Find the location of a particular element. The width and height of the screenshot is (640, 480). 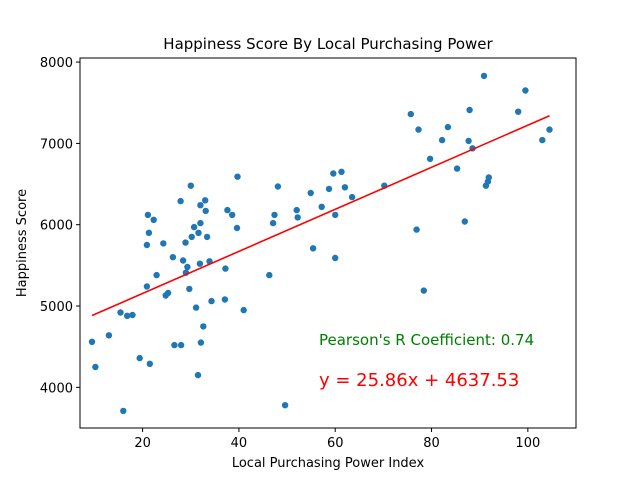

y-tick-label: 7000 is located at coordinates (56, 144).